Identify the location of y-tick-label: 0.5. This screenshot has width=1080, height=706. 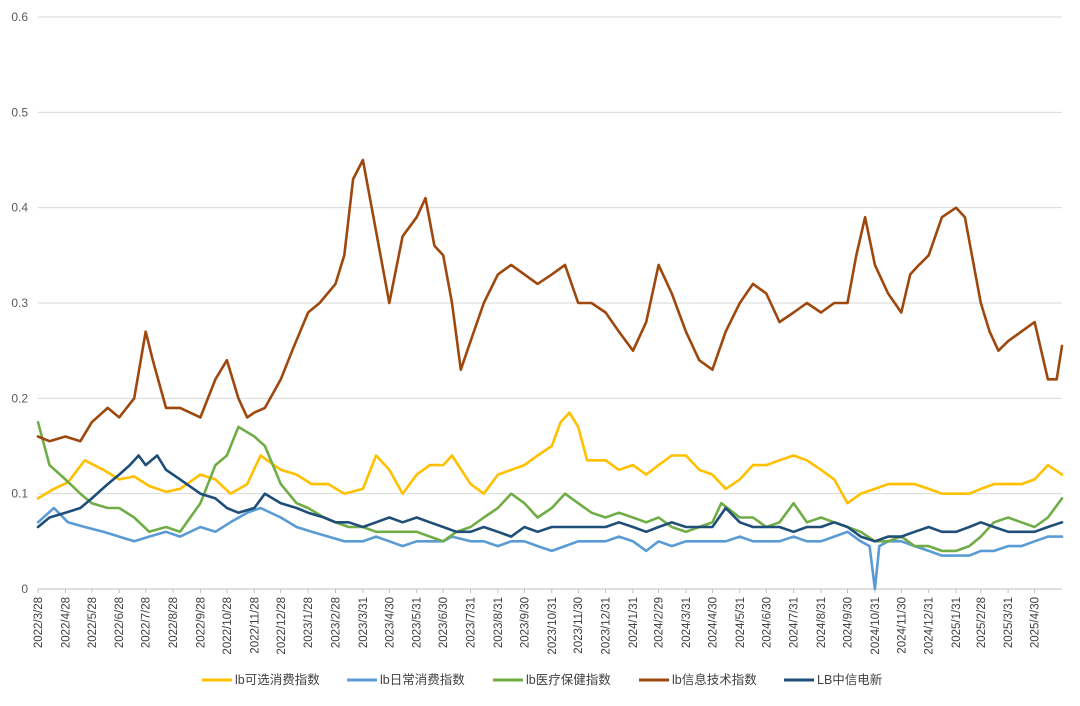
(19, 112).